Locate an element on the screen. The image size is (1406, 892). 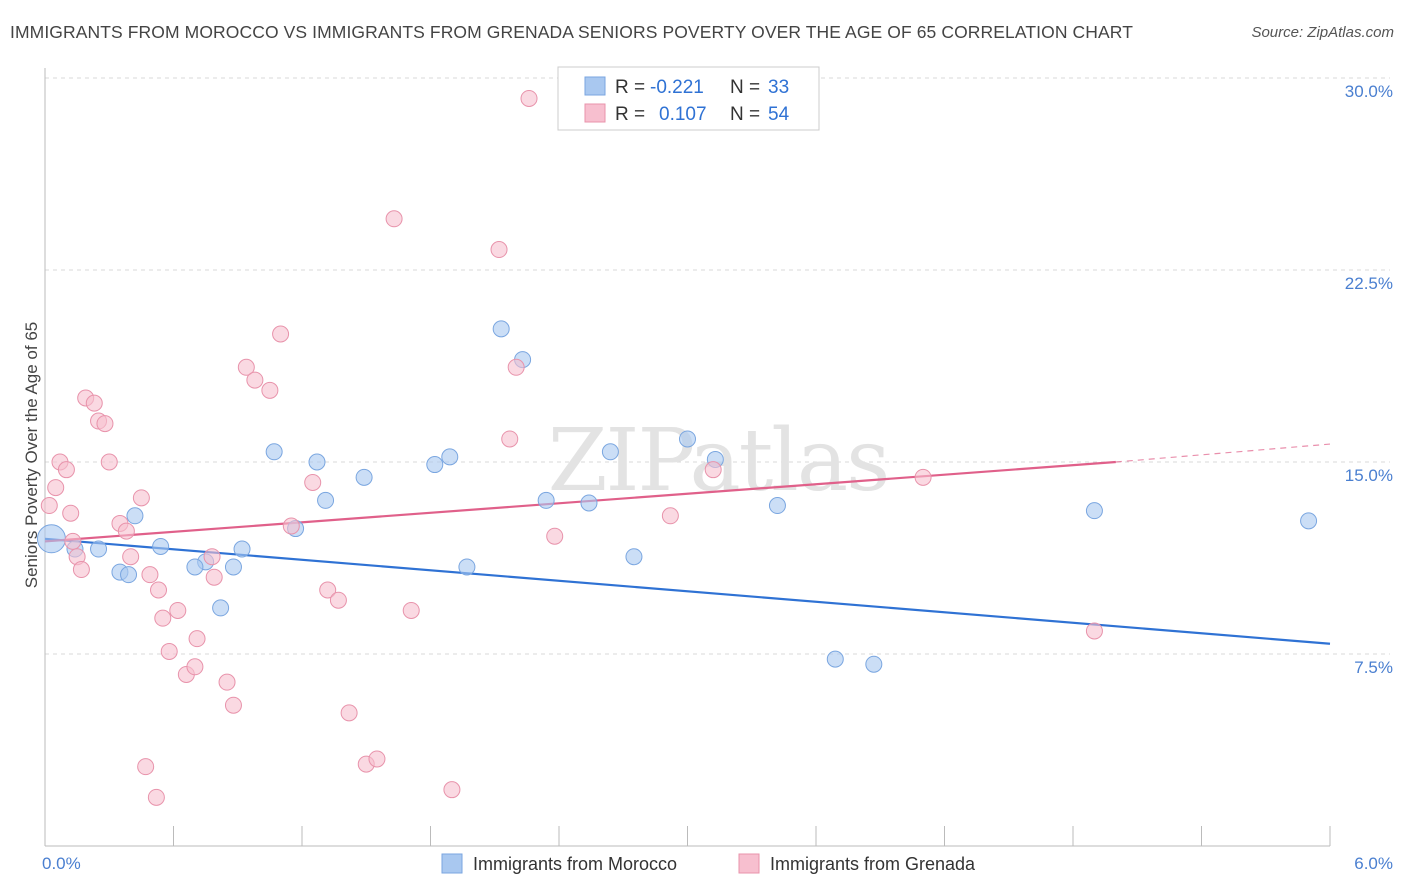
chart-source: Source: ZipAtlas.com is located at coordinates (1322, 32).